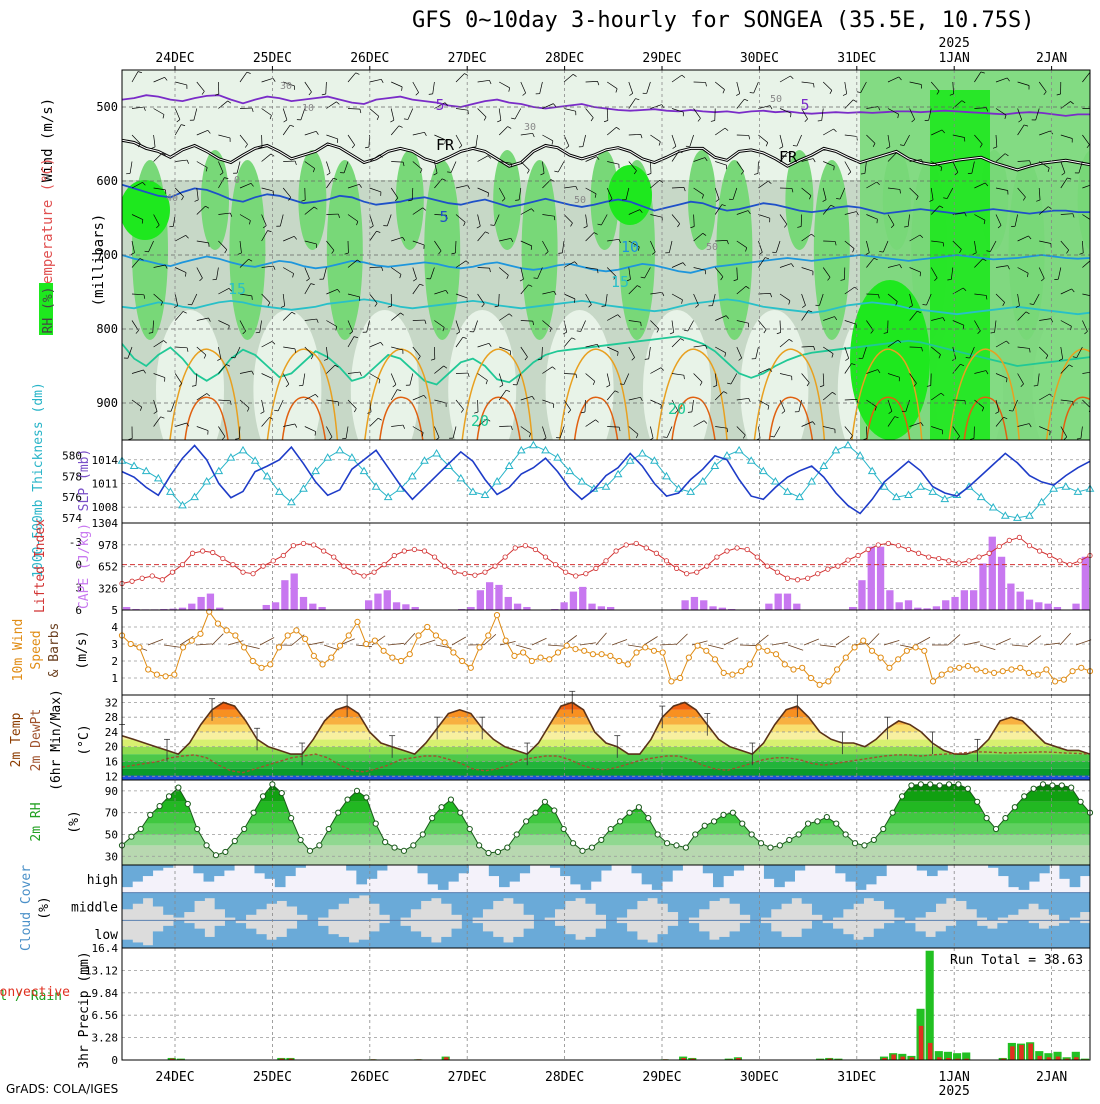  What do you see at coordinates (606, 735) in the screenshot?
I see `temp-fill` at bounding box center [606, 735].